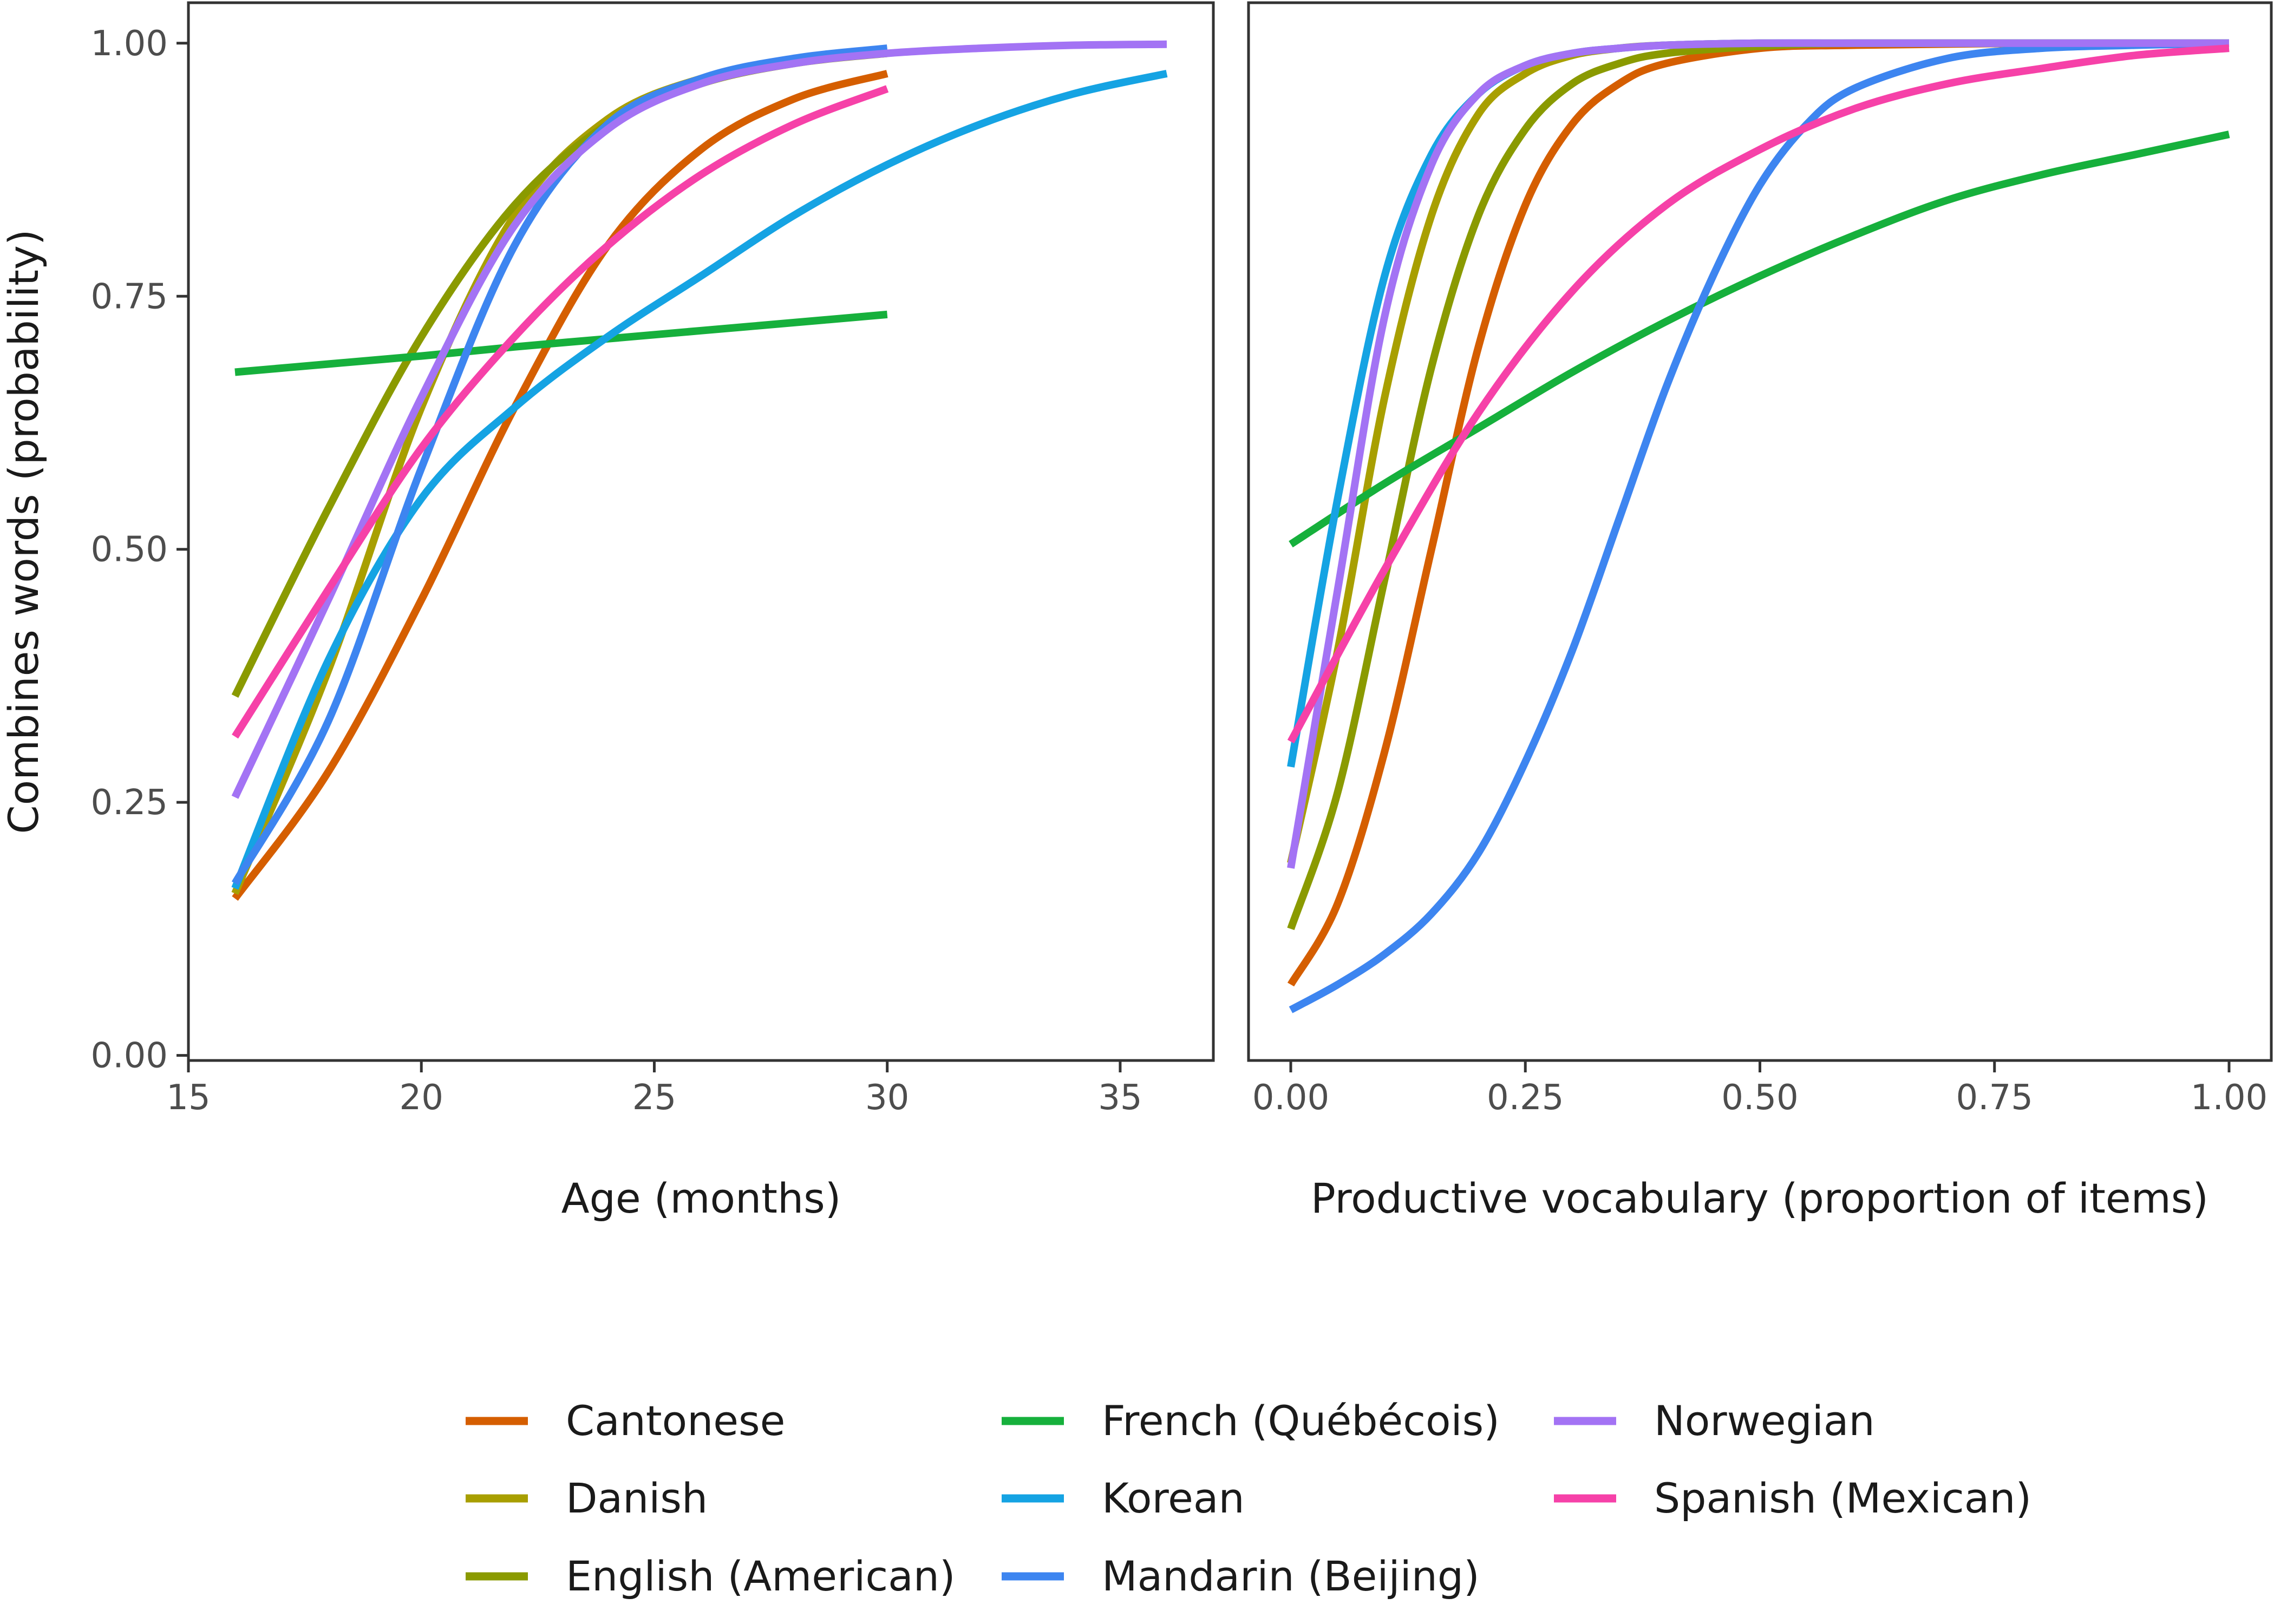  Describe the element at coordinates (129, 550) in the screenshot. I see `y-tick-label: 0.50` at that location.